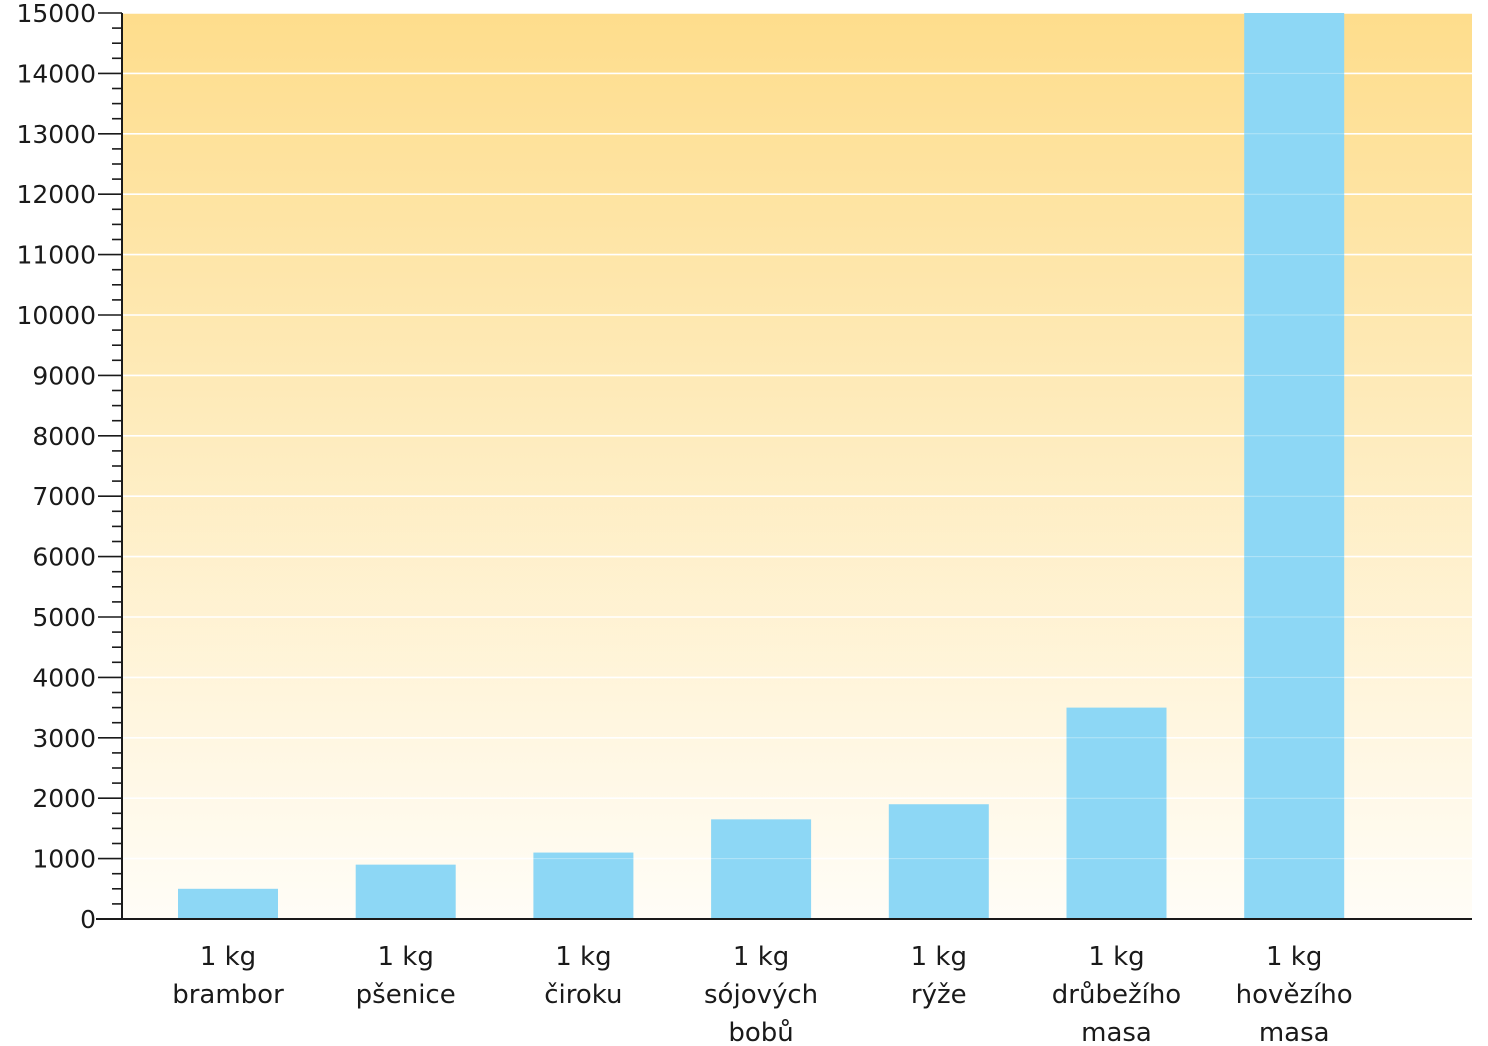 This screenshot has height=1046, width=1488. Describe the element at coordinates (64, 557) in the screenshot. I see `y-tick-label: 6000` at that location.